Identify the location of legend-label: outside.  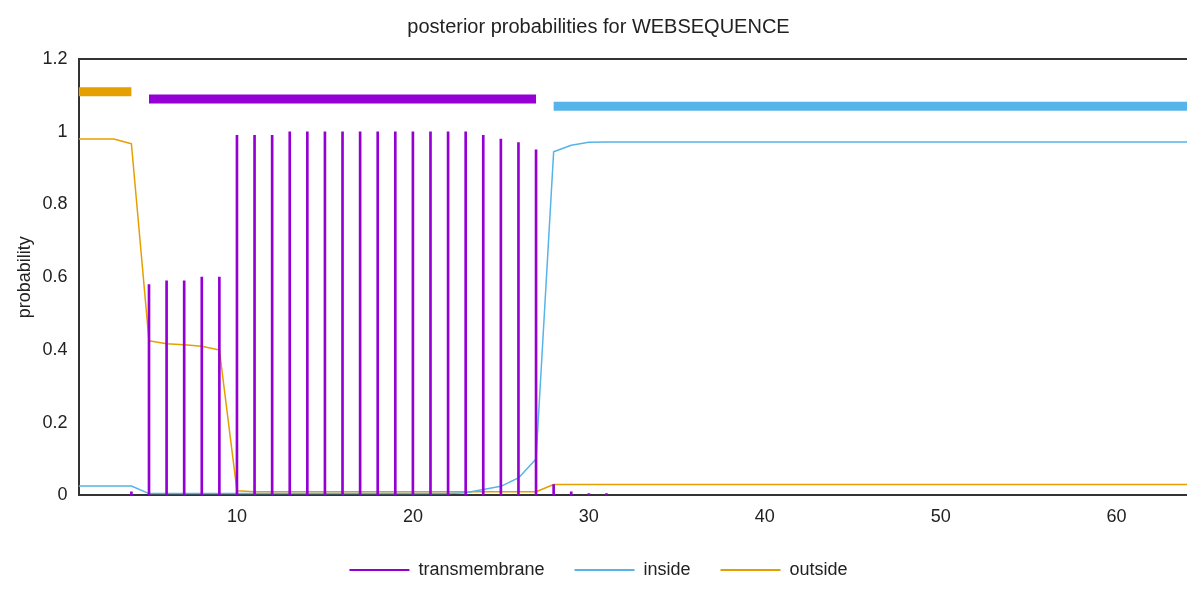
(818, 568).